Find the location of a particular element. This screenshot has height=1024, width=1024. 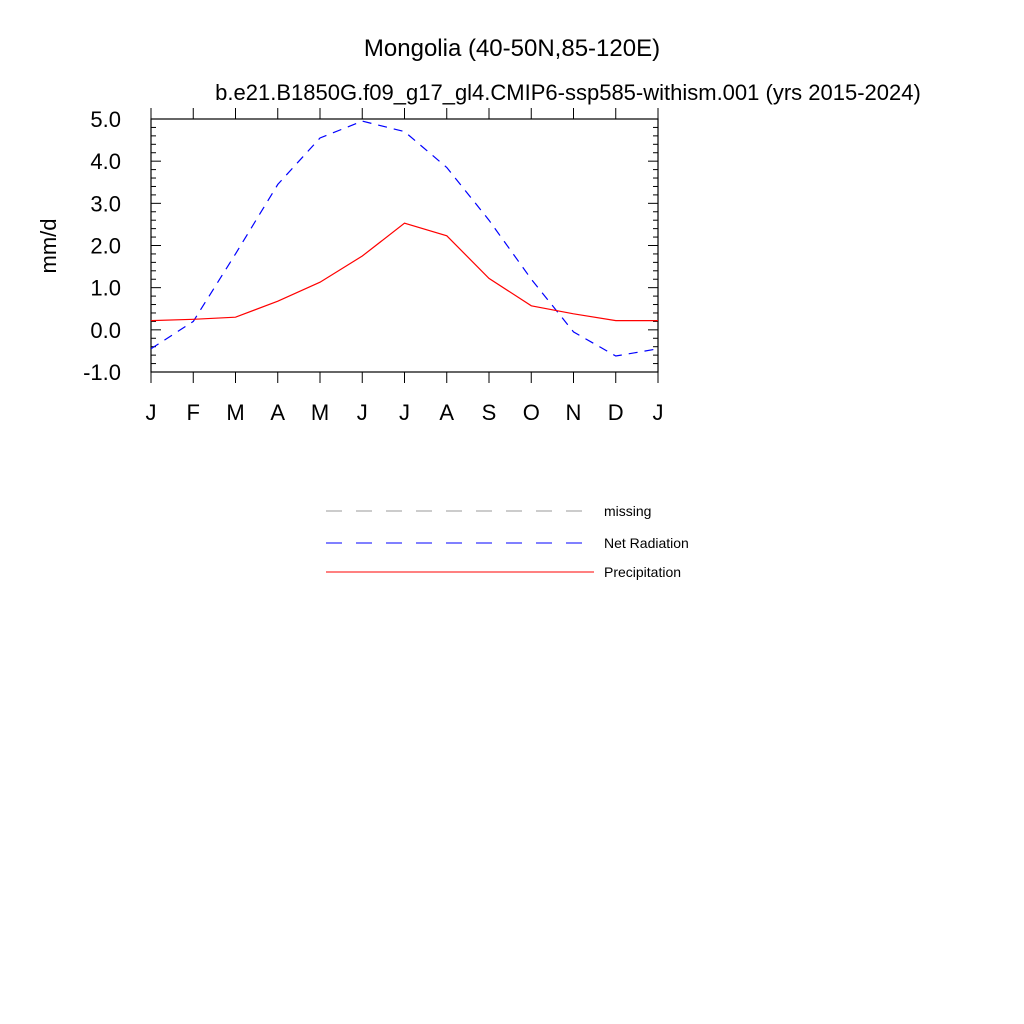

x-tick-label: F is located at coordinates (193, 412).